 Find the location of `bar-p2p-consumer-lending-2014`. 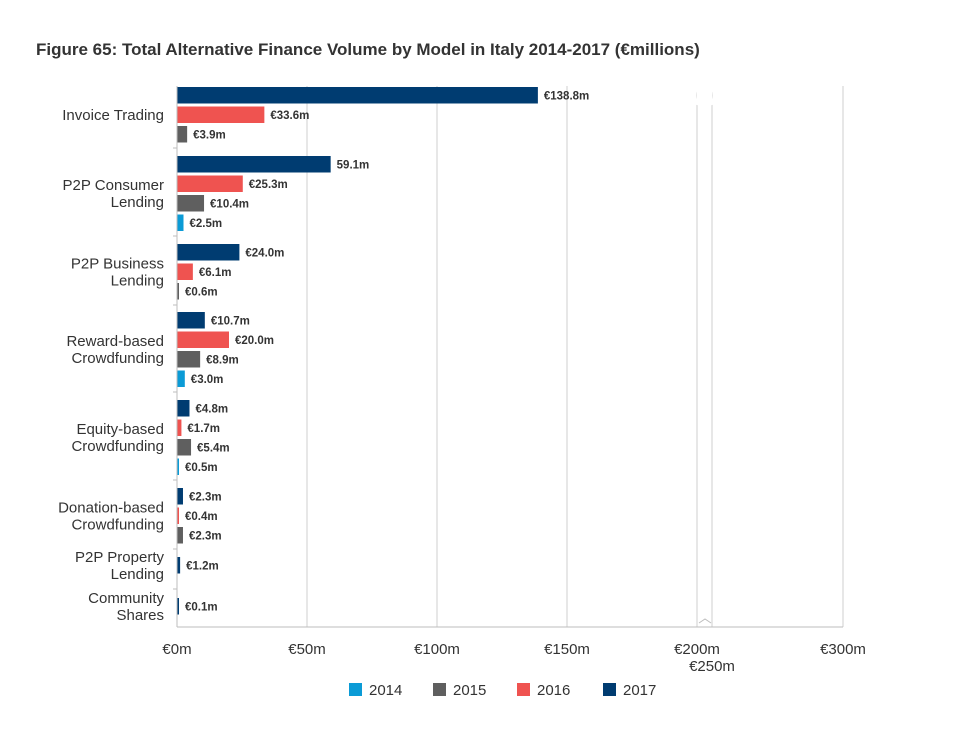

bar-p2p-consumer-lending-2014 is located at coordinates (180, 222).